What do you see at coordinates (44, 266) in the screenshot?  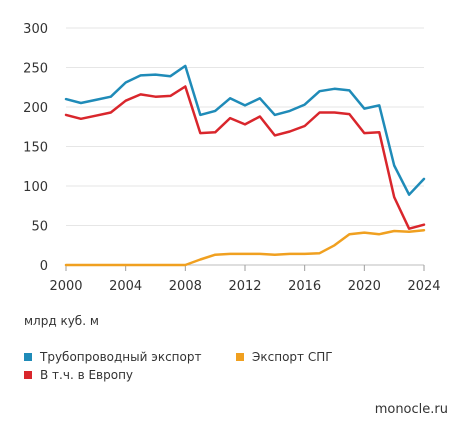 I see `y-tick-label: 0` at bounding box center [44, 266].